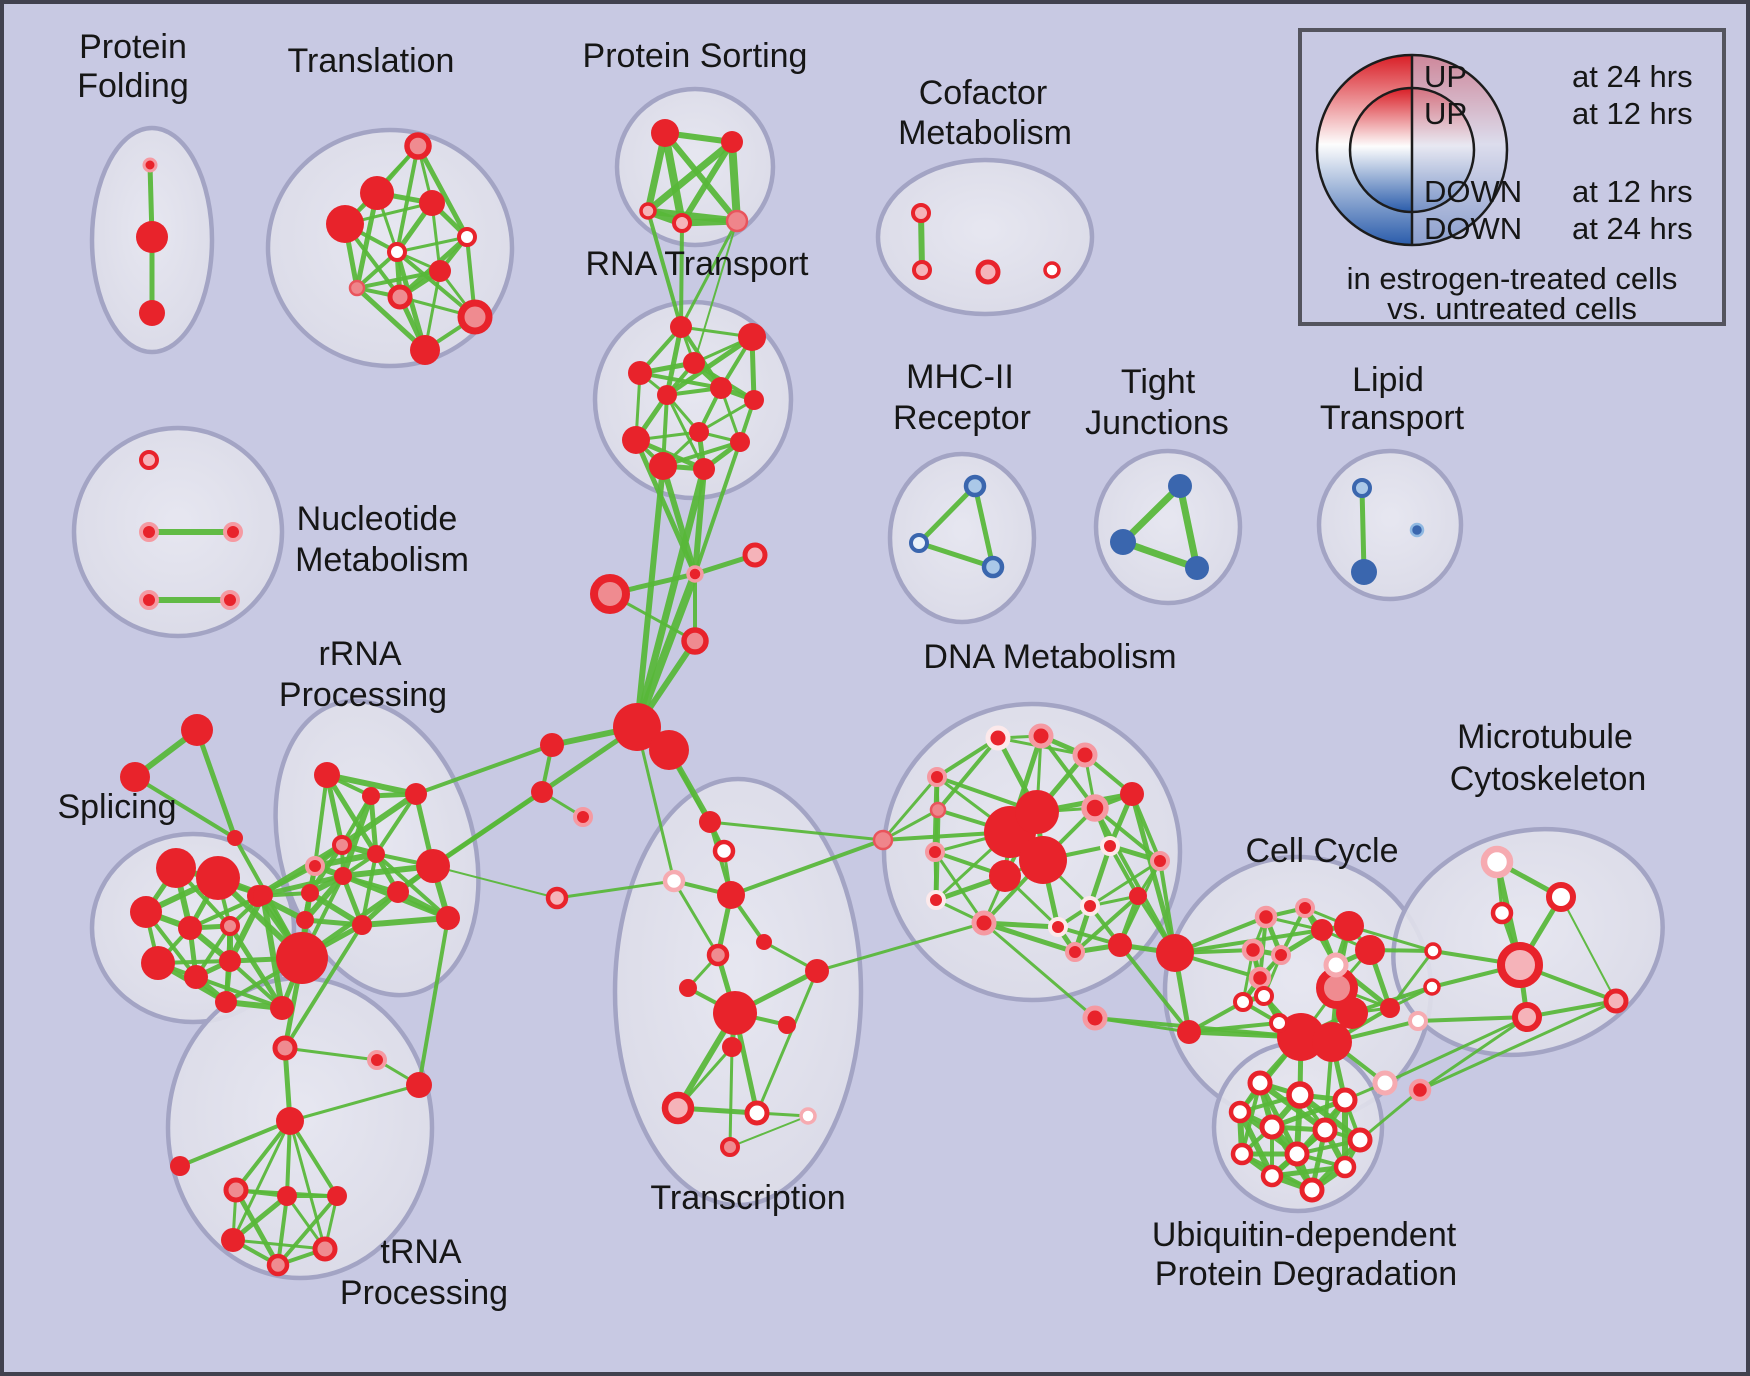  I want to click on network-node-d14, so click(1005, 876).